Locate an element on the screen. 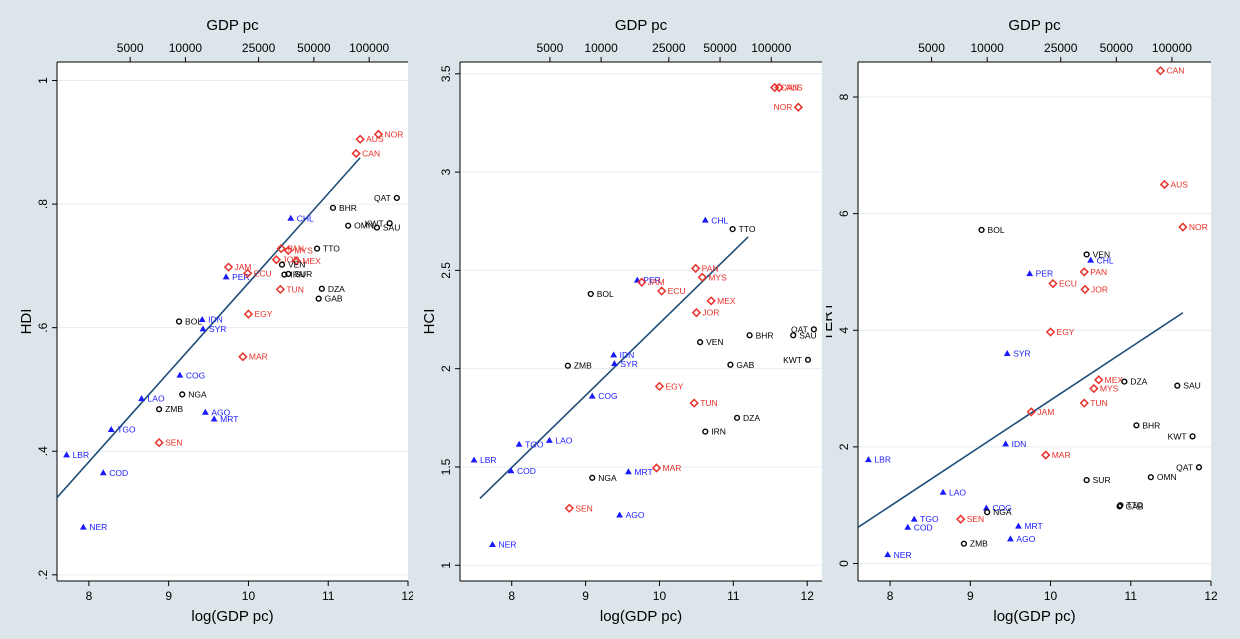 This screenshot has width=1240, height=639. x-axis-title: log(GDP pc) is located at coordinates (232, 616).